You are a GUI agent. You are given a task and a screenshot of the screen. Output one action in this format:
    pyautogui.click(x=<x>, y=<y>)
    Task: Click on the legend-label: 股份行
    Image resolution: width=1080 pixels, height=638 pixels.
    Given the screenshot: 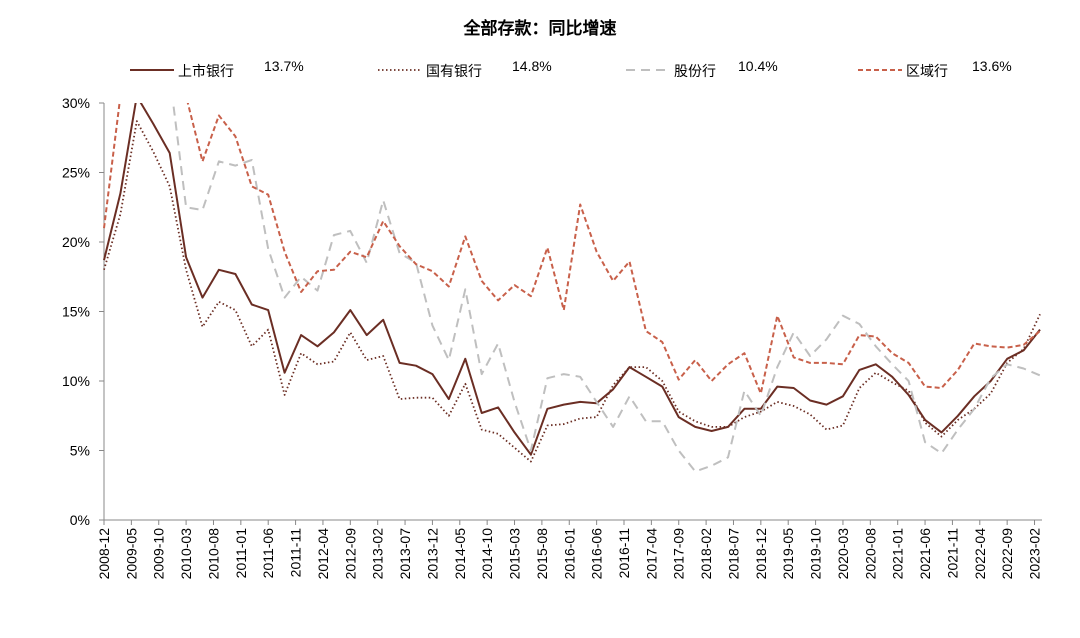 What is the action you would take?
    pyautogui.click(x=695, y=71)
    